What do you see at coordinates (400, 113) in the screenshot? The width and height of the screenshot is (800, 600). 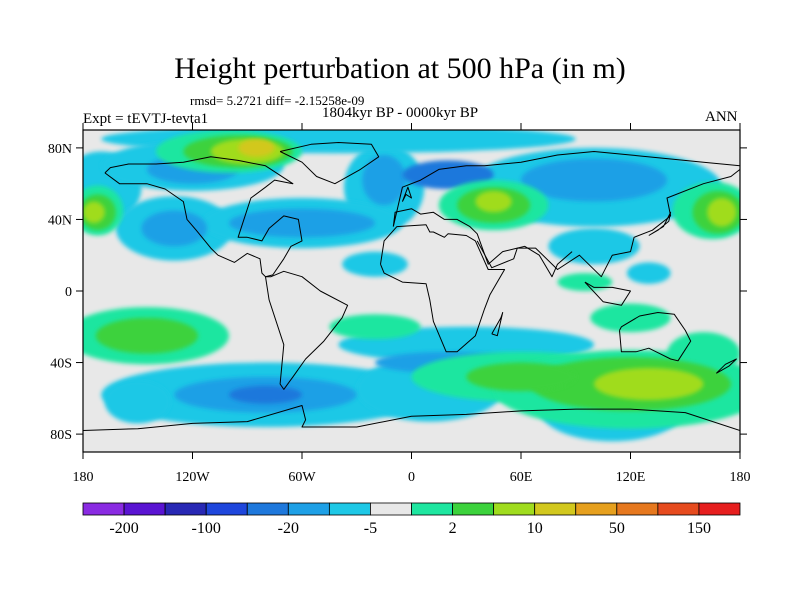 I see `time-period-label: 1804kyr BP - 0000kyr BP` at bounding box center [400, 113].